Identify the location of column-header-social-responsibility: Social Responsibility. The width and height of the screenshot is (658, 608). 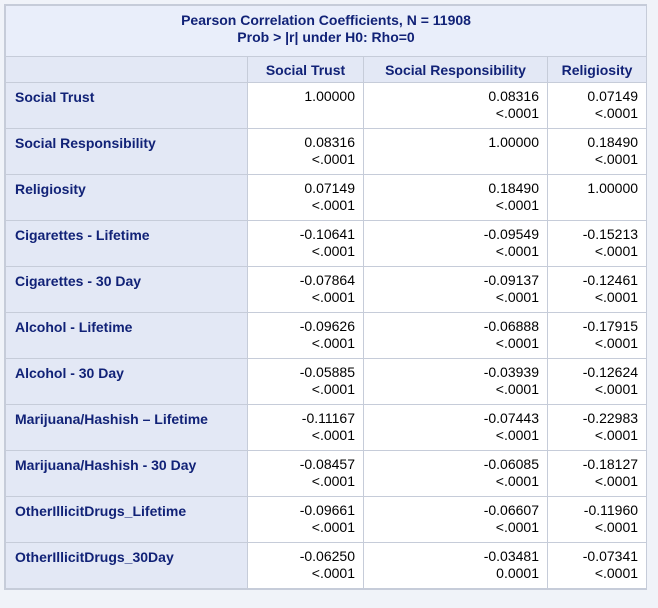
(455, 69).